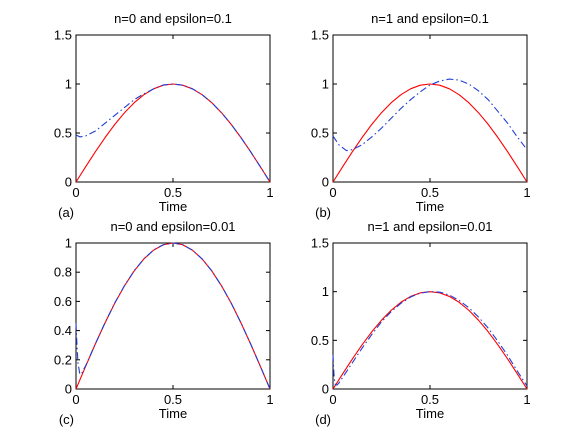 The image size is (584, 439). What do you see at coordinates (66, 419) in the screenshot?
I see `panel-2-panel-label: (c)` at bounding box center [66, 419].